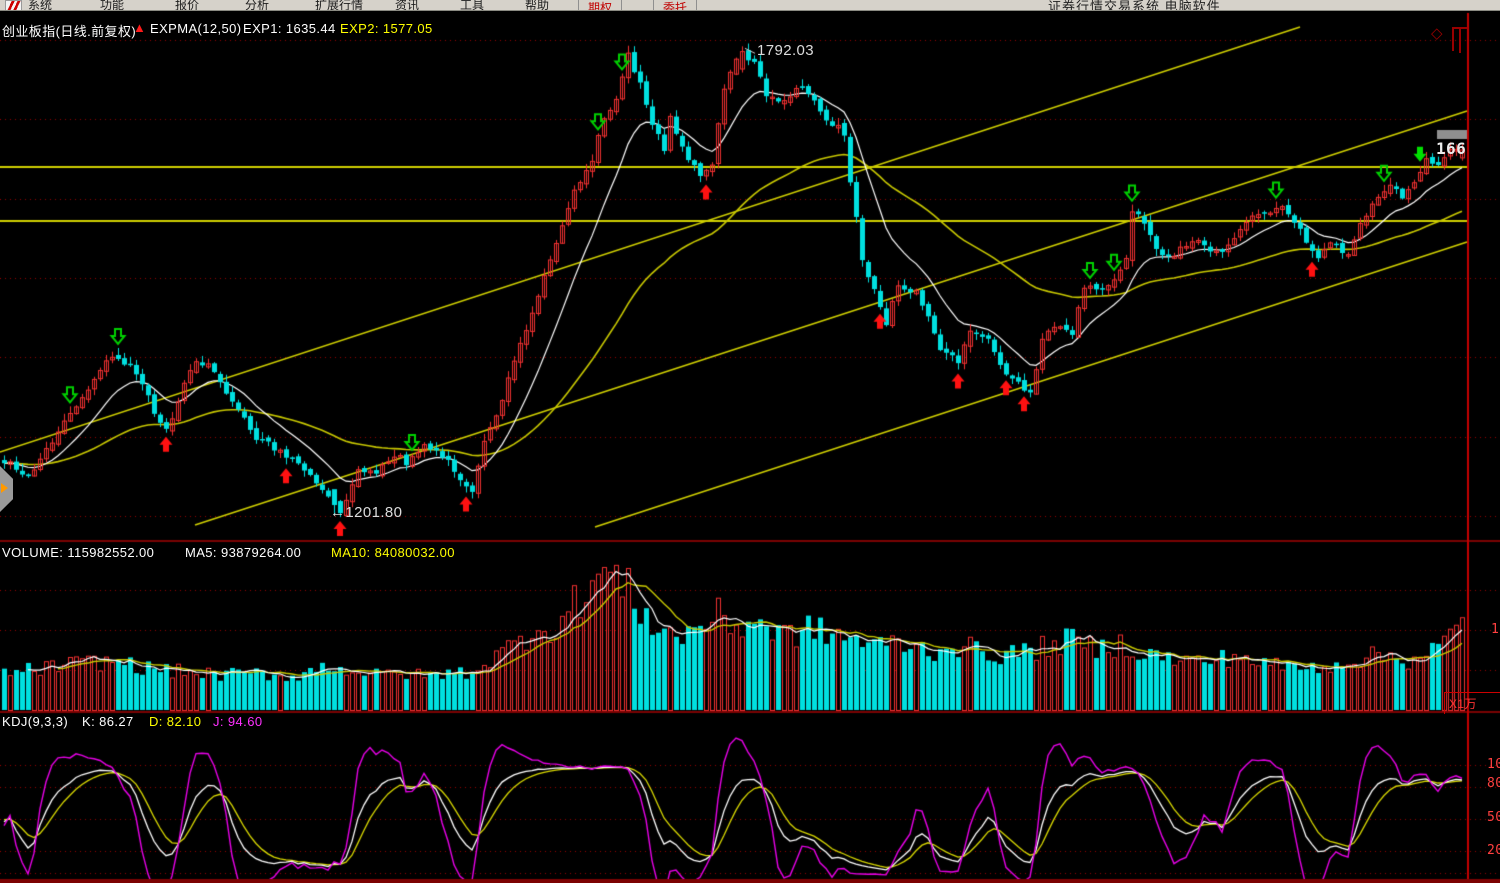 This screenshot has height=883, width=1500. I want to click on menu-item-help: 帮助, so click(537, 5).